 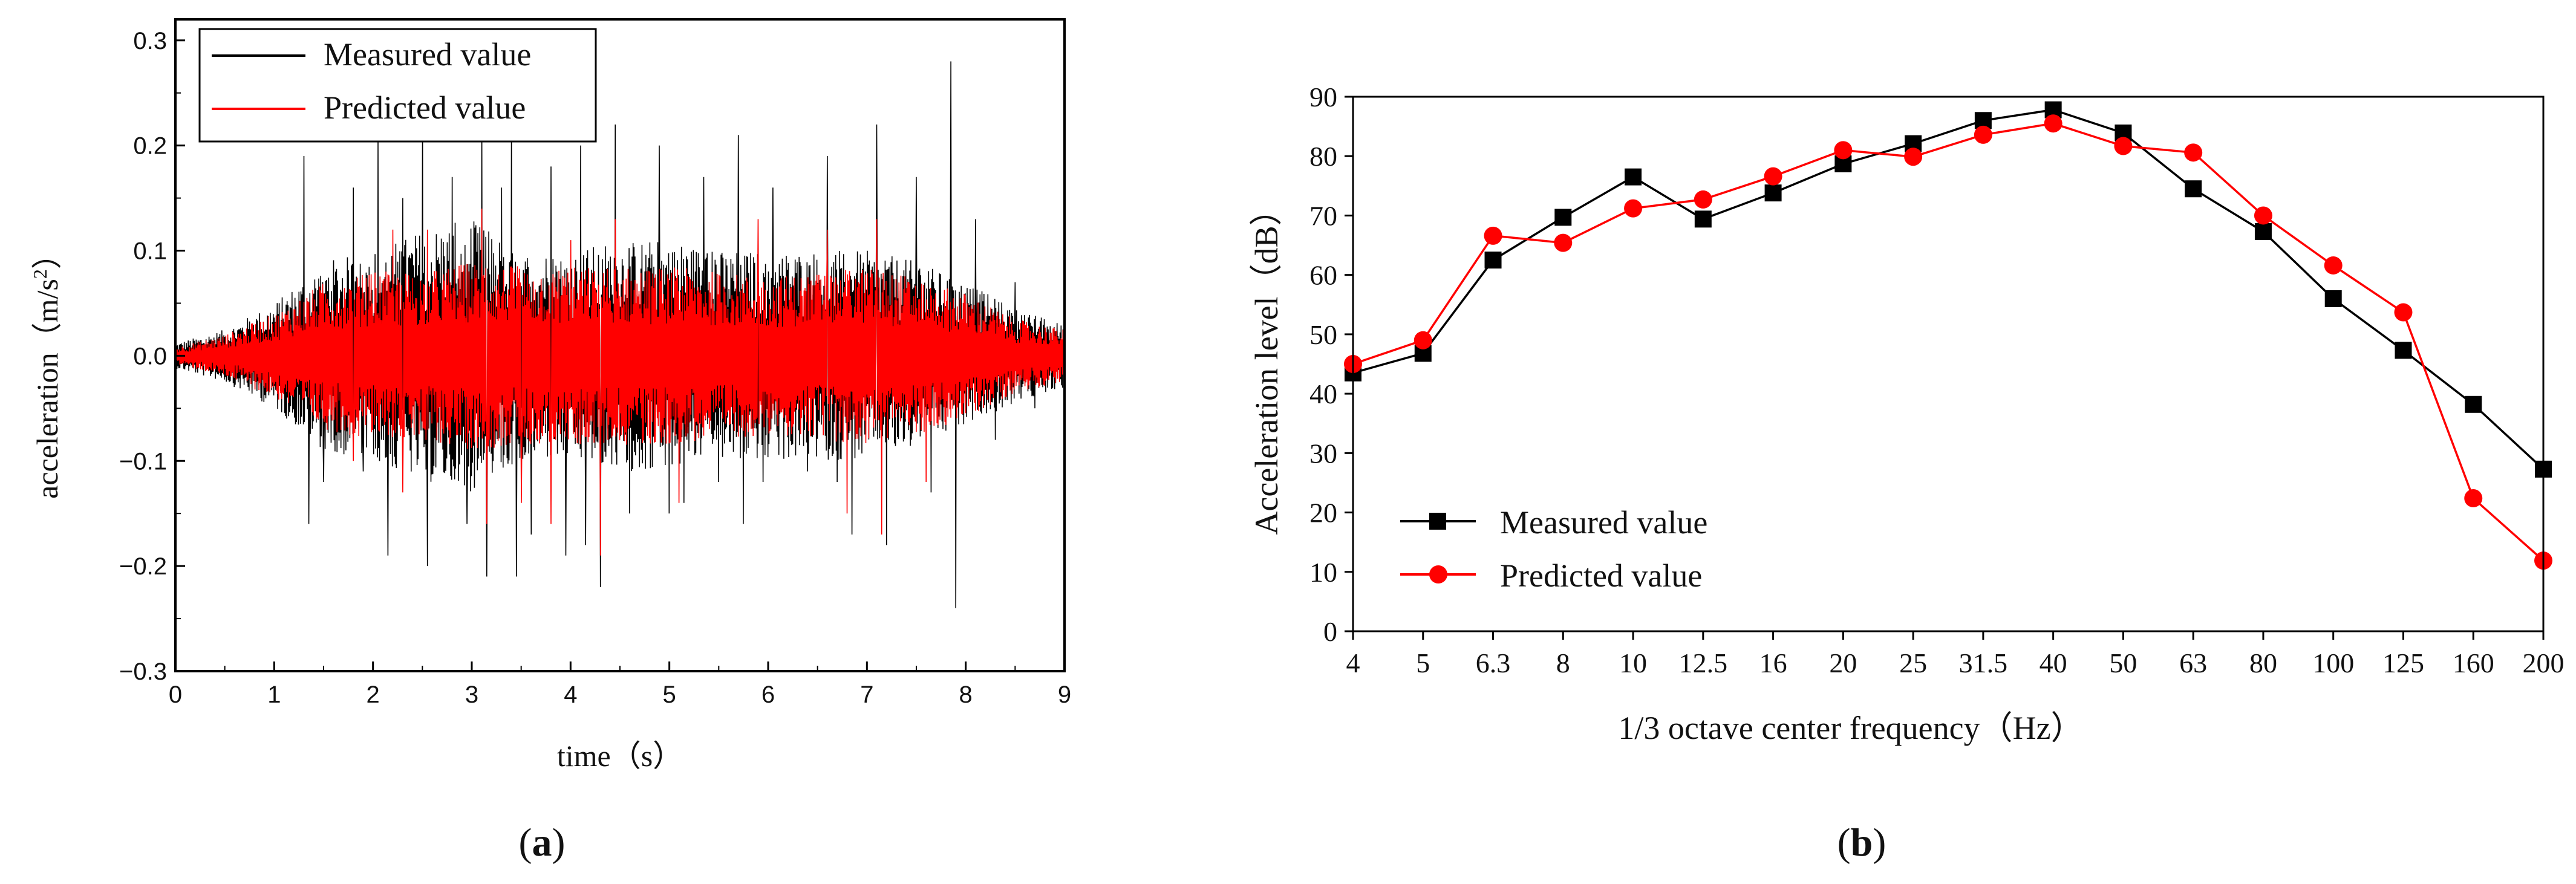 What do you see at coordinates (1323, 394) in the screenshot?
I see `panel-b-y-tick-label: 40` at bounding box center [1323, 394].